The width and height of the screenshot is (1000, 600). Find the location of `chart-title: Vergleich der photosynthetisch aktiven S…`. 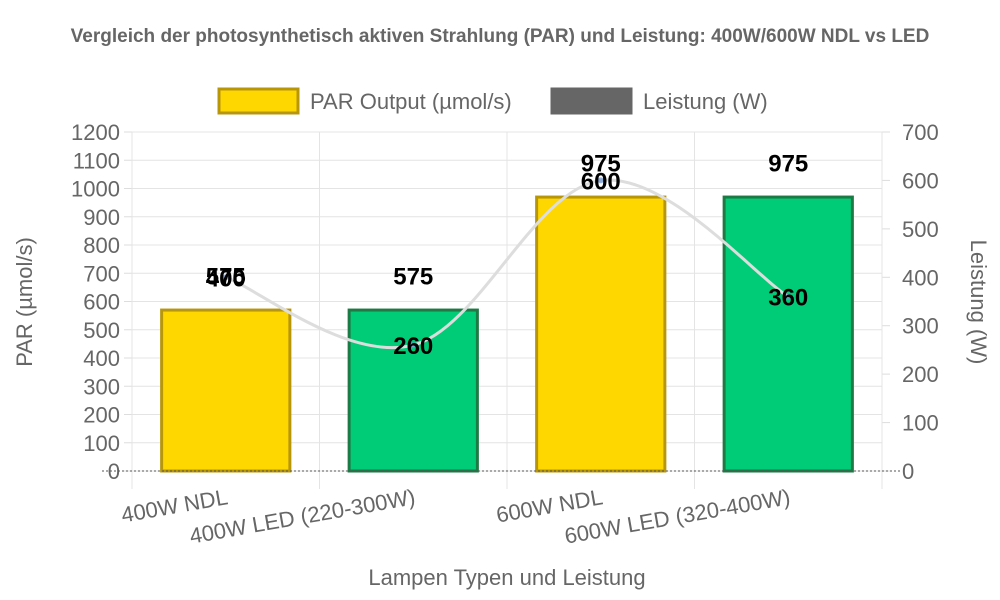

chart-title: Vergleich der photosynthetisch aktiven S… is located at coordinates (500, 36).